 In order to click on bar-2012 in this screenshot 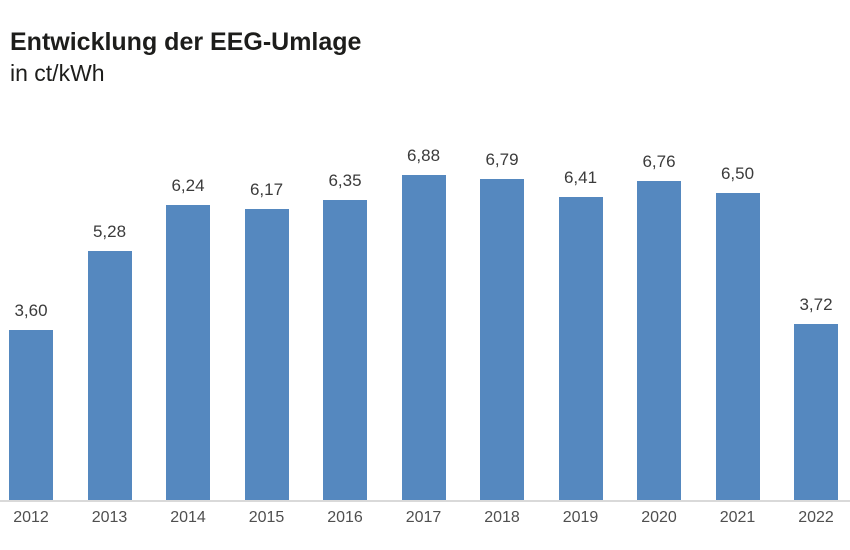, I will do `click(31, 415)`.